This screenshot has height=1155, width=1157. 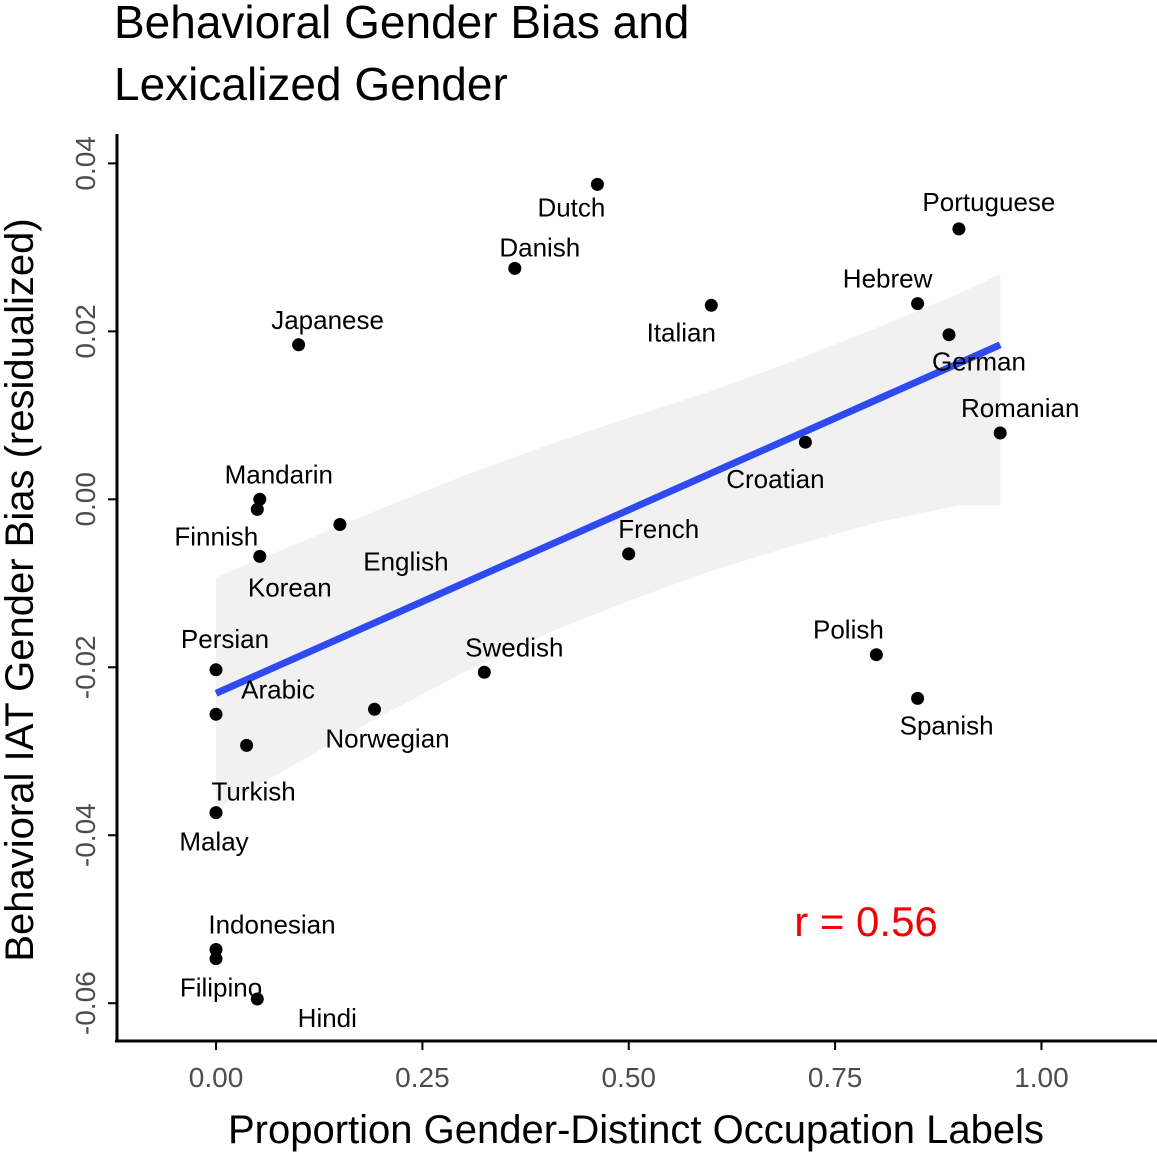 What do you see at coordinates (247, 745) in the screenshot?
I see `point-turkish` at bounding box center [247, 745].